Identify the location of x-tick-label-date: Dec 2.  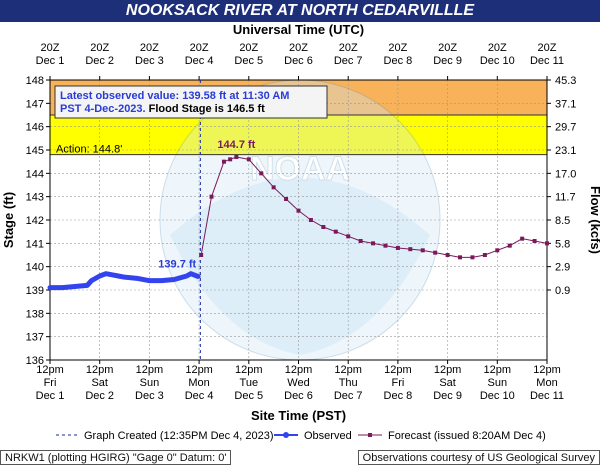
(99, 396).